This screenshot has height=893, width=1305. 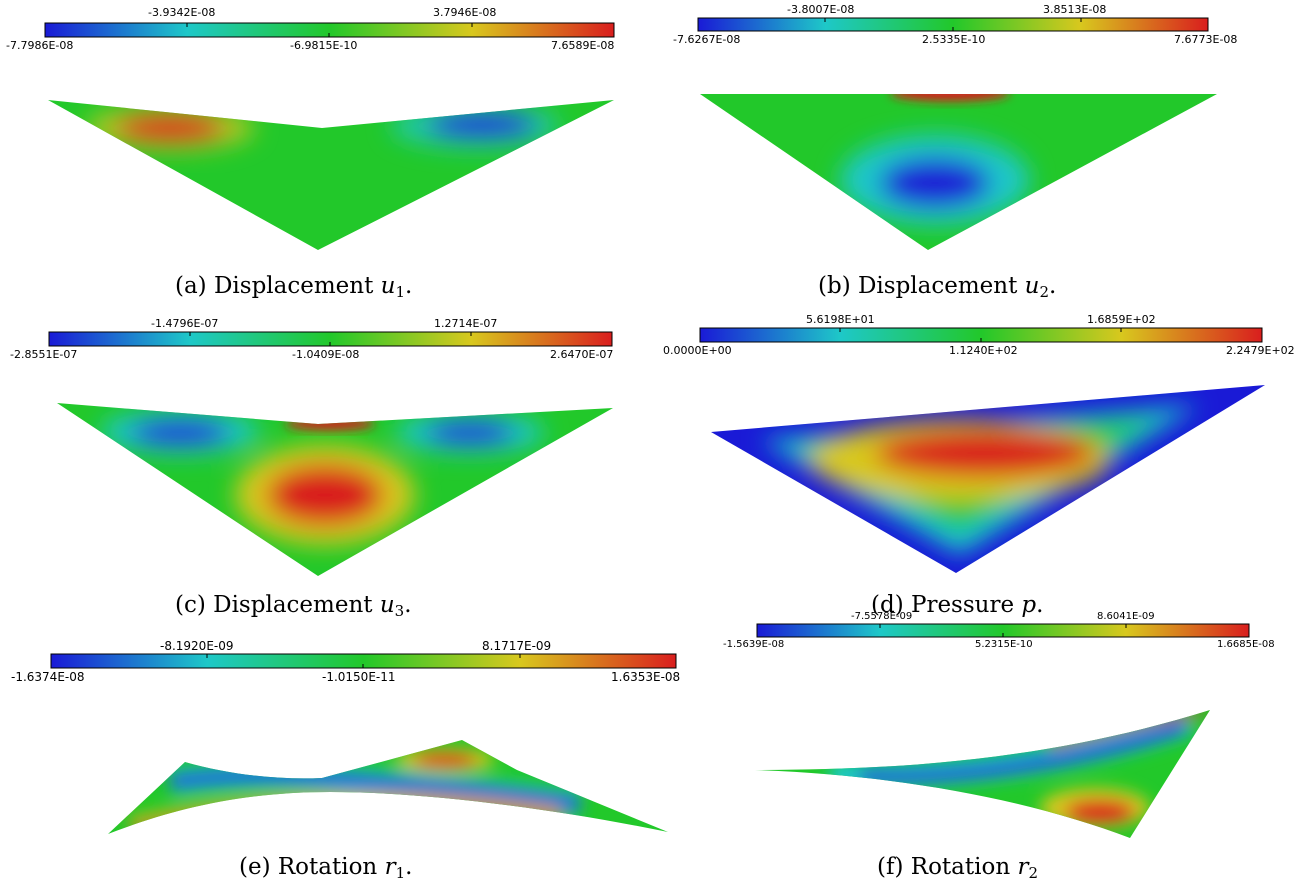 What do you see at coordinates (359, 677) in the screenshot?
I see `colorbar-label-mid: -1.0150E-11` at bounding box center [359, 677].